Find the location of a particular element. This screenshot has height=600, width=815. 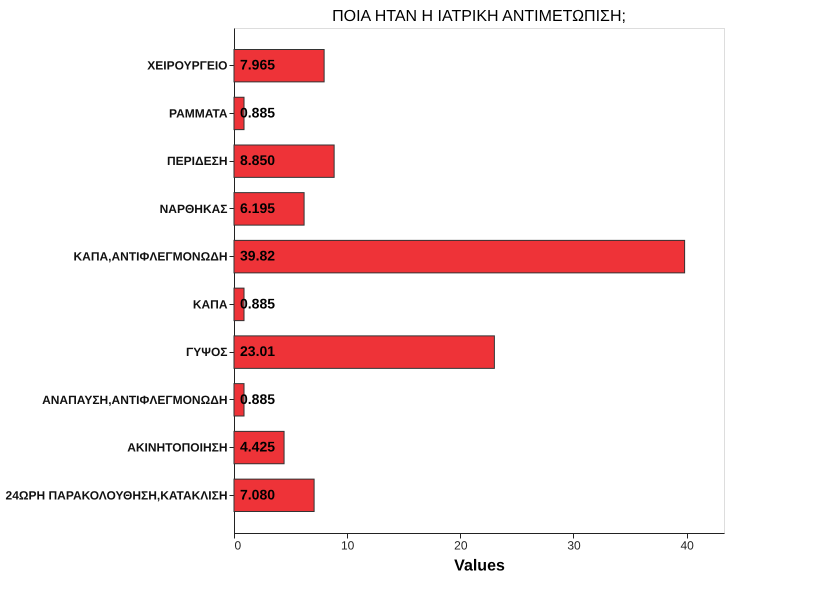

y-tick-label: ΚΑΠΑ is located at coordinates (210, 304).